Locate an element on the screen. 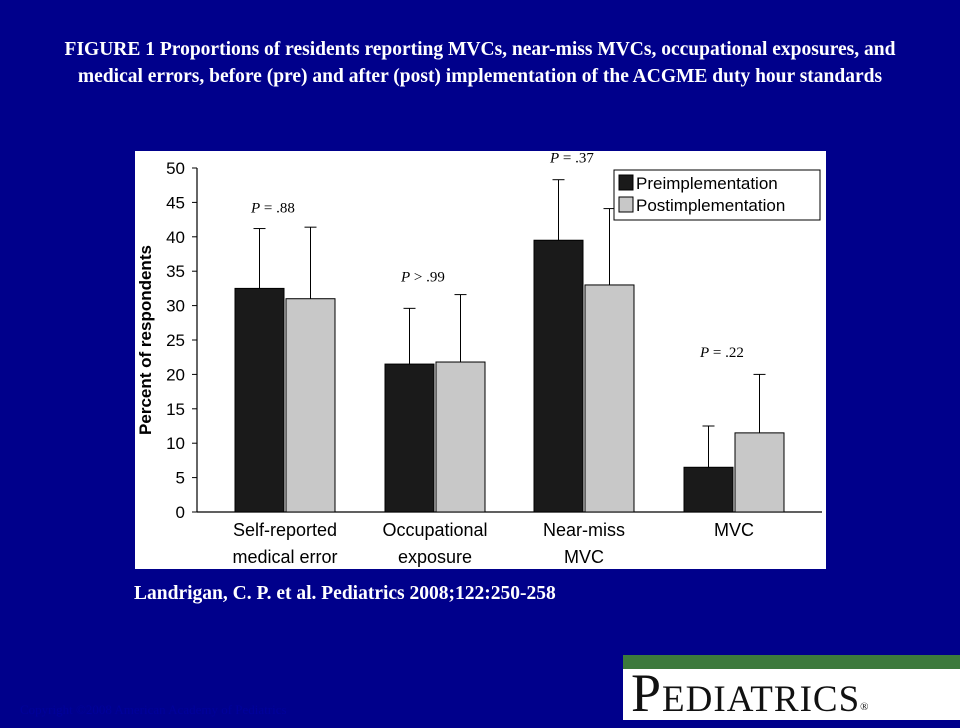 This screenshot has height=728, width=960. logo-stripe is located at coordinates (791, 662).